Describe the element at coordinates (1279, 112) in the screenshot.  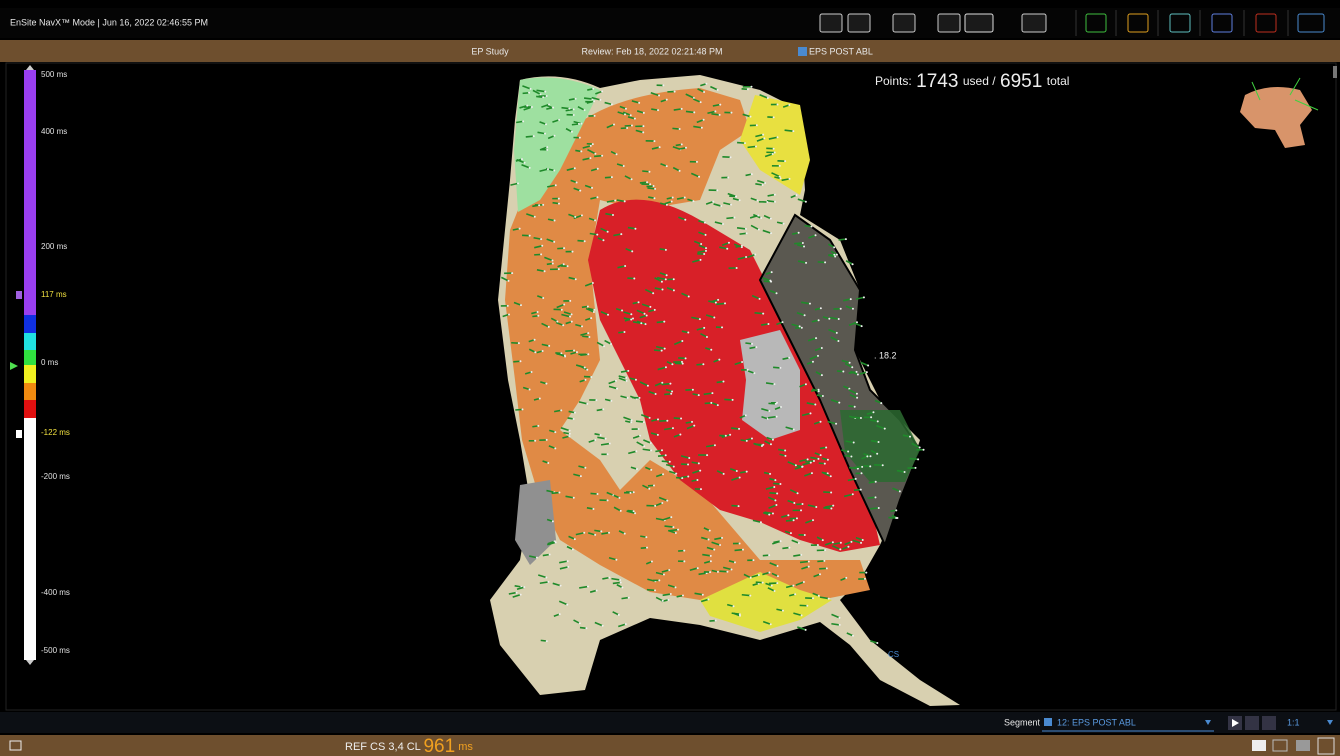
I see `orientation-widget` at that location.